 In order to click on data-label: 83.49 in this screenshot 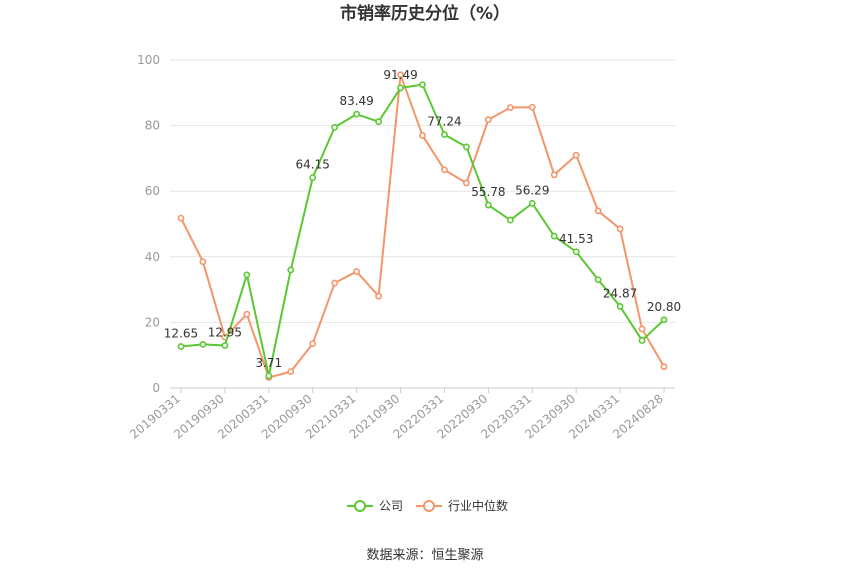, I will do `click(356, 101)`.